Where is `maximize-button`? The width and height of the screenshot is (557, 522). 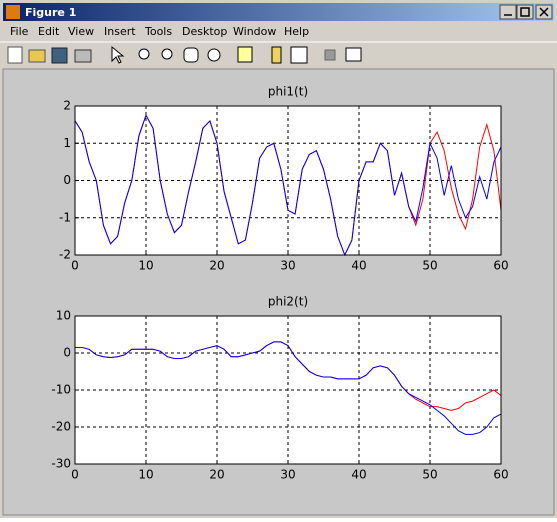 maximize-button is located at coordinates (525, 12).